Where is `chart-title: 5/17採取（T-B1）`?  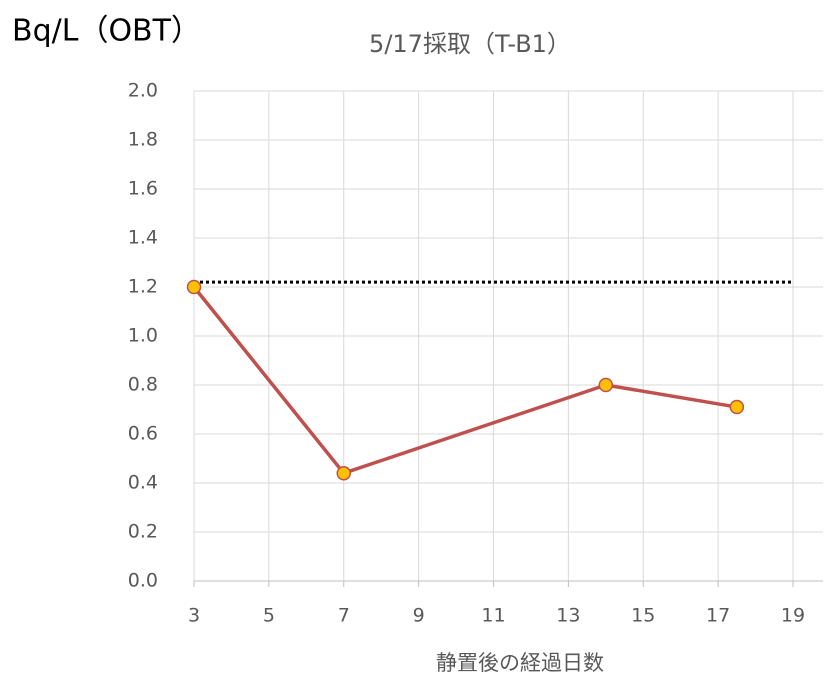 chart-title: 5/17採取（T-B1） is located at coordinates (470, 44).